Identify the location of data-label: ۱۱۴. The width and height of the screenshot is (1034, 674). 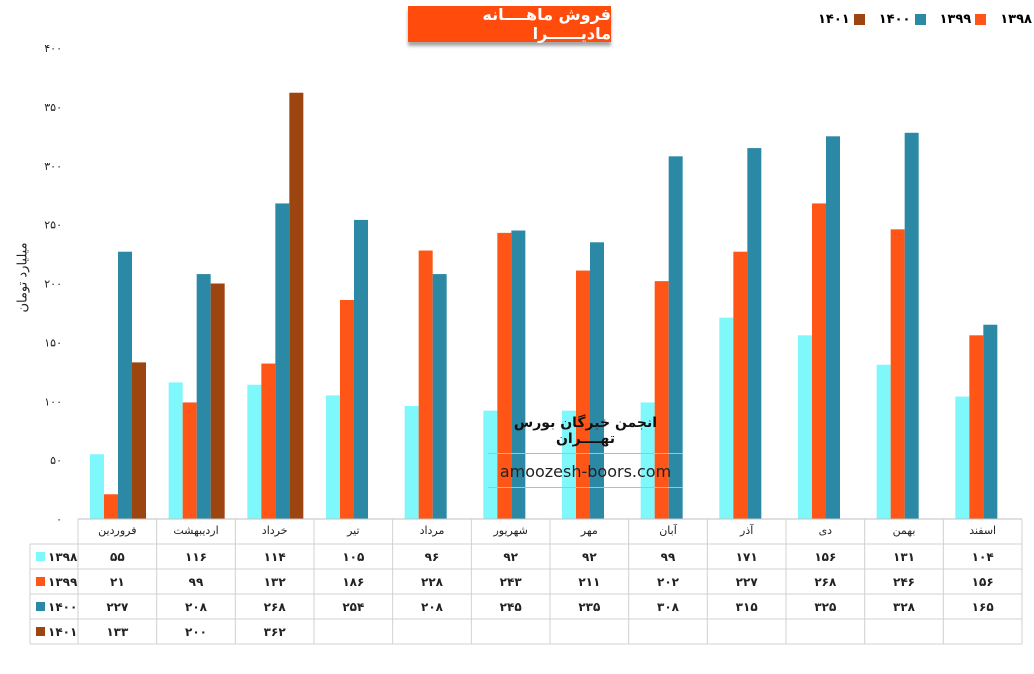
(275, 557).